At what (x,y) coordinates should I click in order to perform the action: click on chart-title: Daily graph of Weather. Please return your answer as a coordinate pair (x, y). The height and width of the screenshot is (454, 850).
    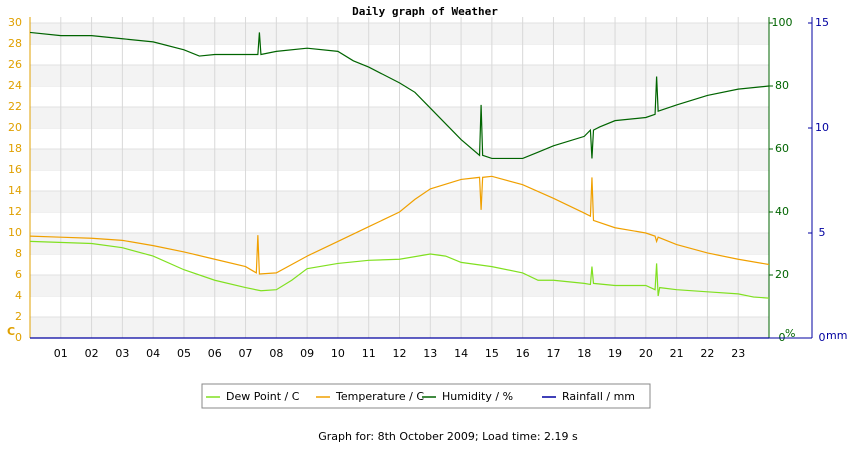
    Looking at the image, I should click on (425, 11).